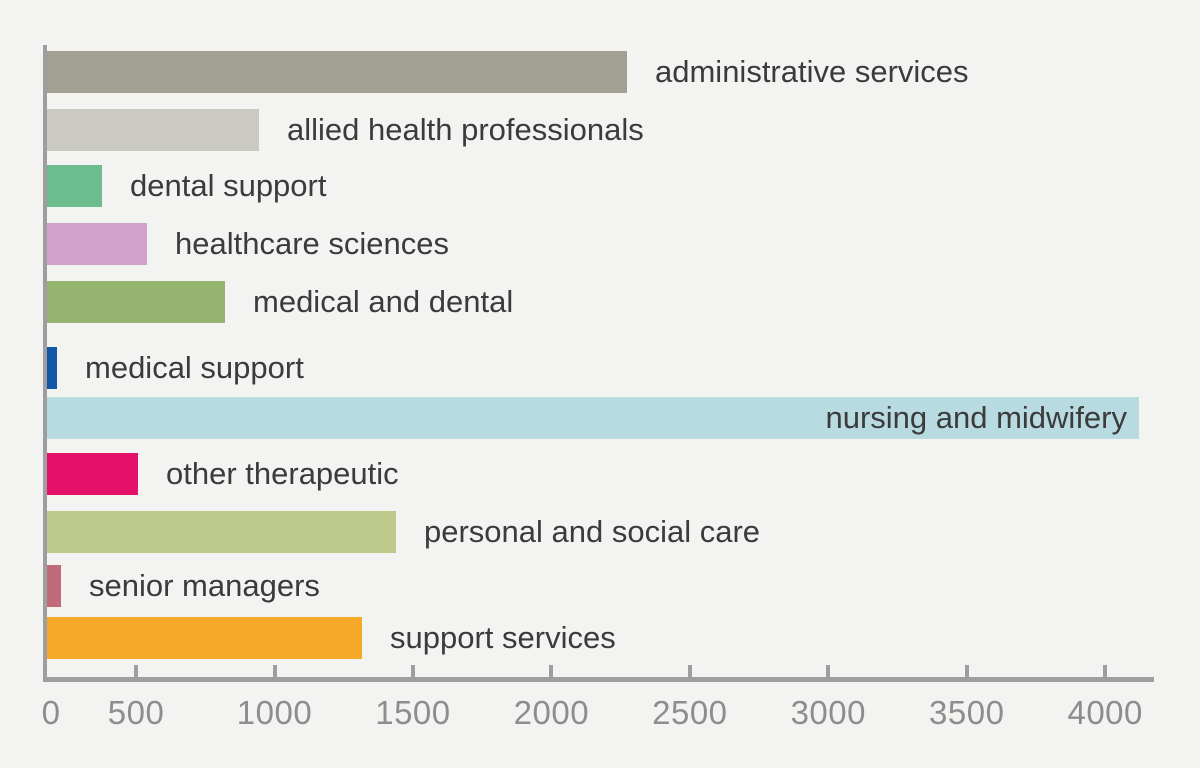 This screenshot has width=1200, height=768. I want to click on bar-senior-managers, so click(54, 586).